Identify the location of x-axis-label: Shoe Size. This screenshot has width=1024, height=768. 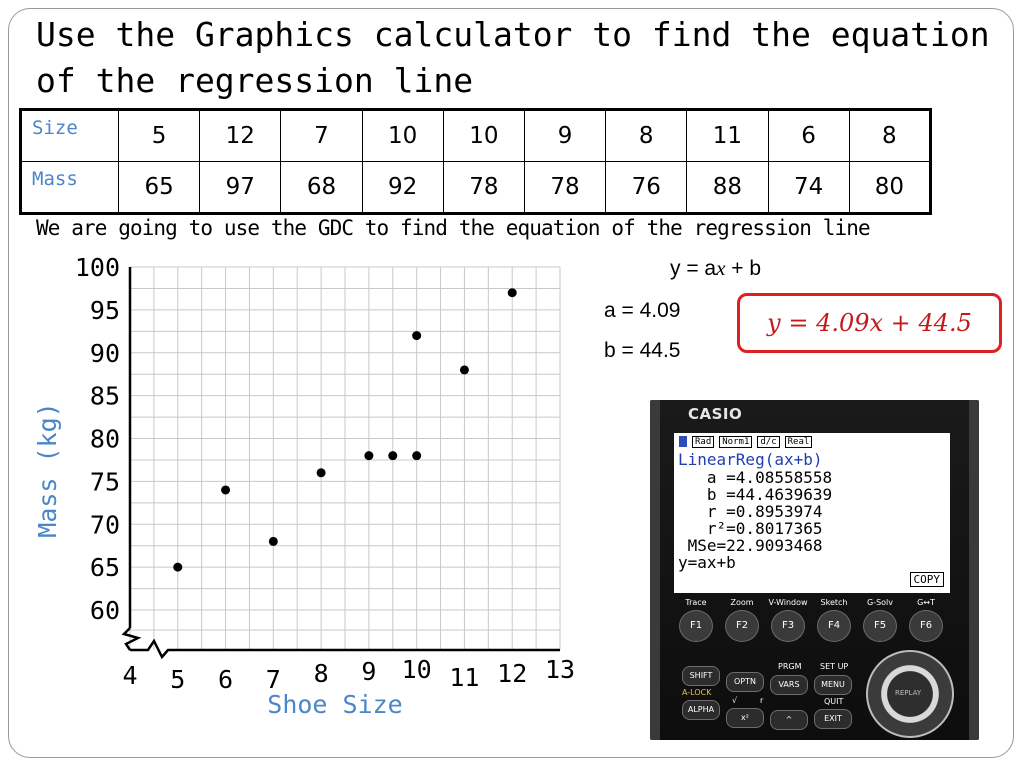
(334, 704).